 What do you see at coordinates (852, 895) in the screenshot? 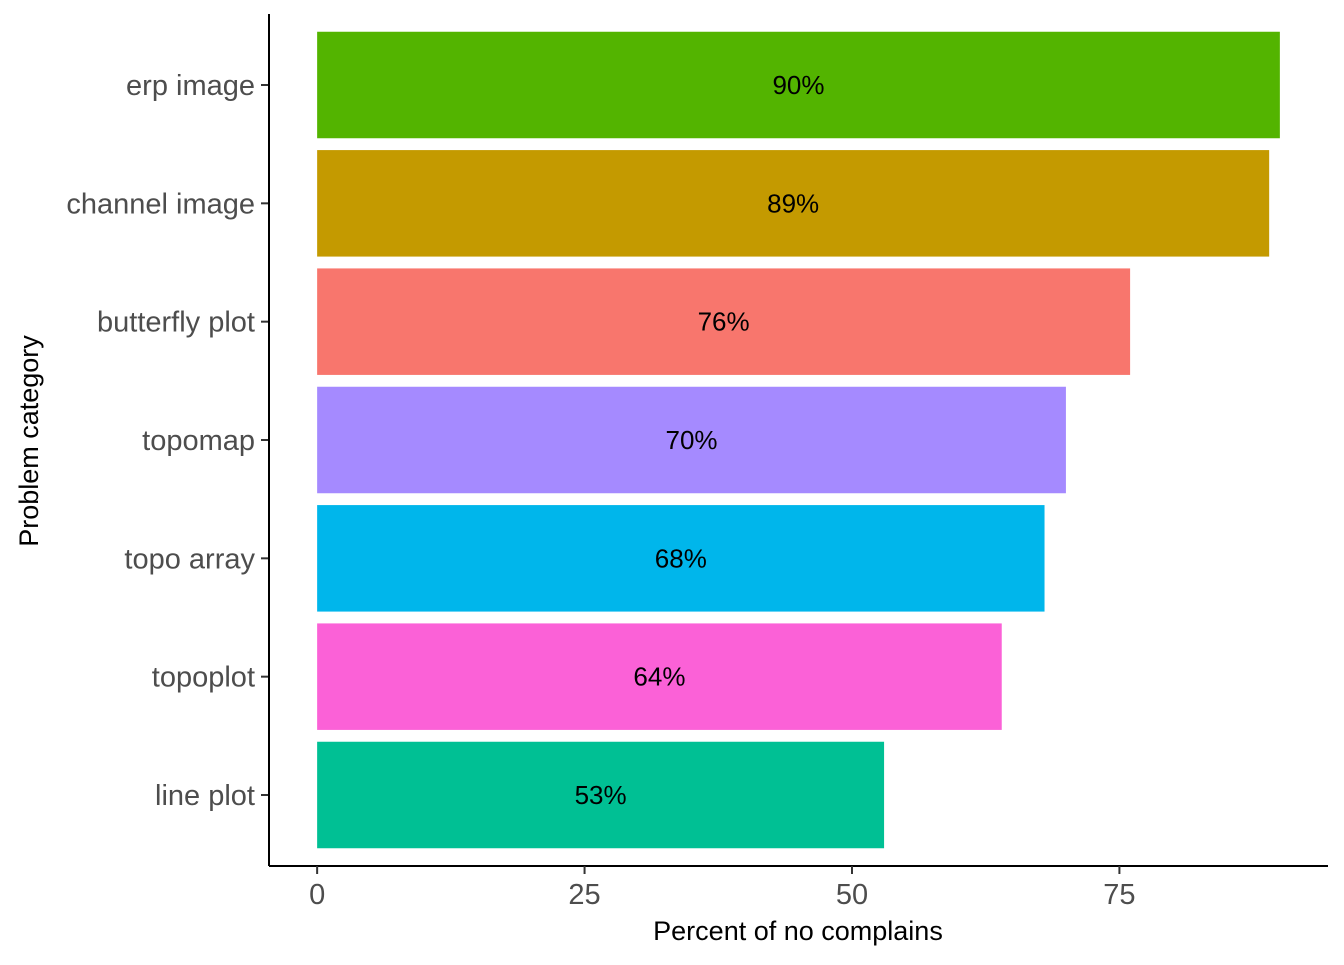
I see `x-tick-label-50: 50` at bounding box center [852, 895].